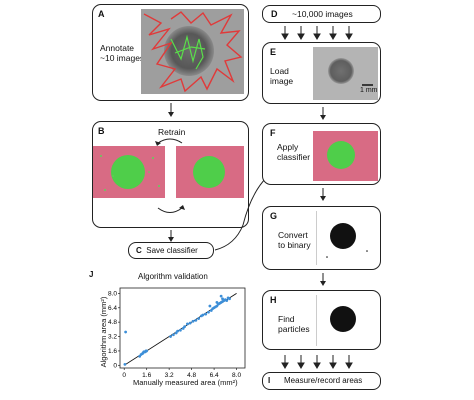 This screenshot has width=474, height=400. I want to click on annotated-colony-image, so click(192, 51).